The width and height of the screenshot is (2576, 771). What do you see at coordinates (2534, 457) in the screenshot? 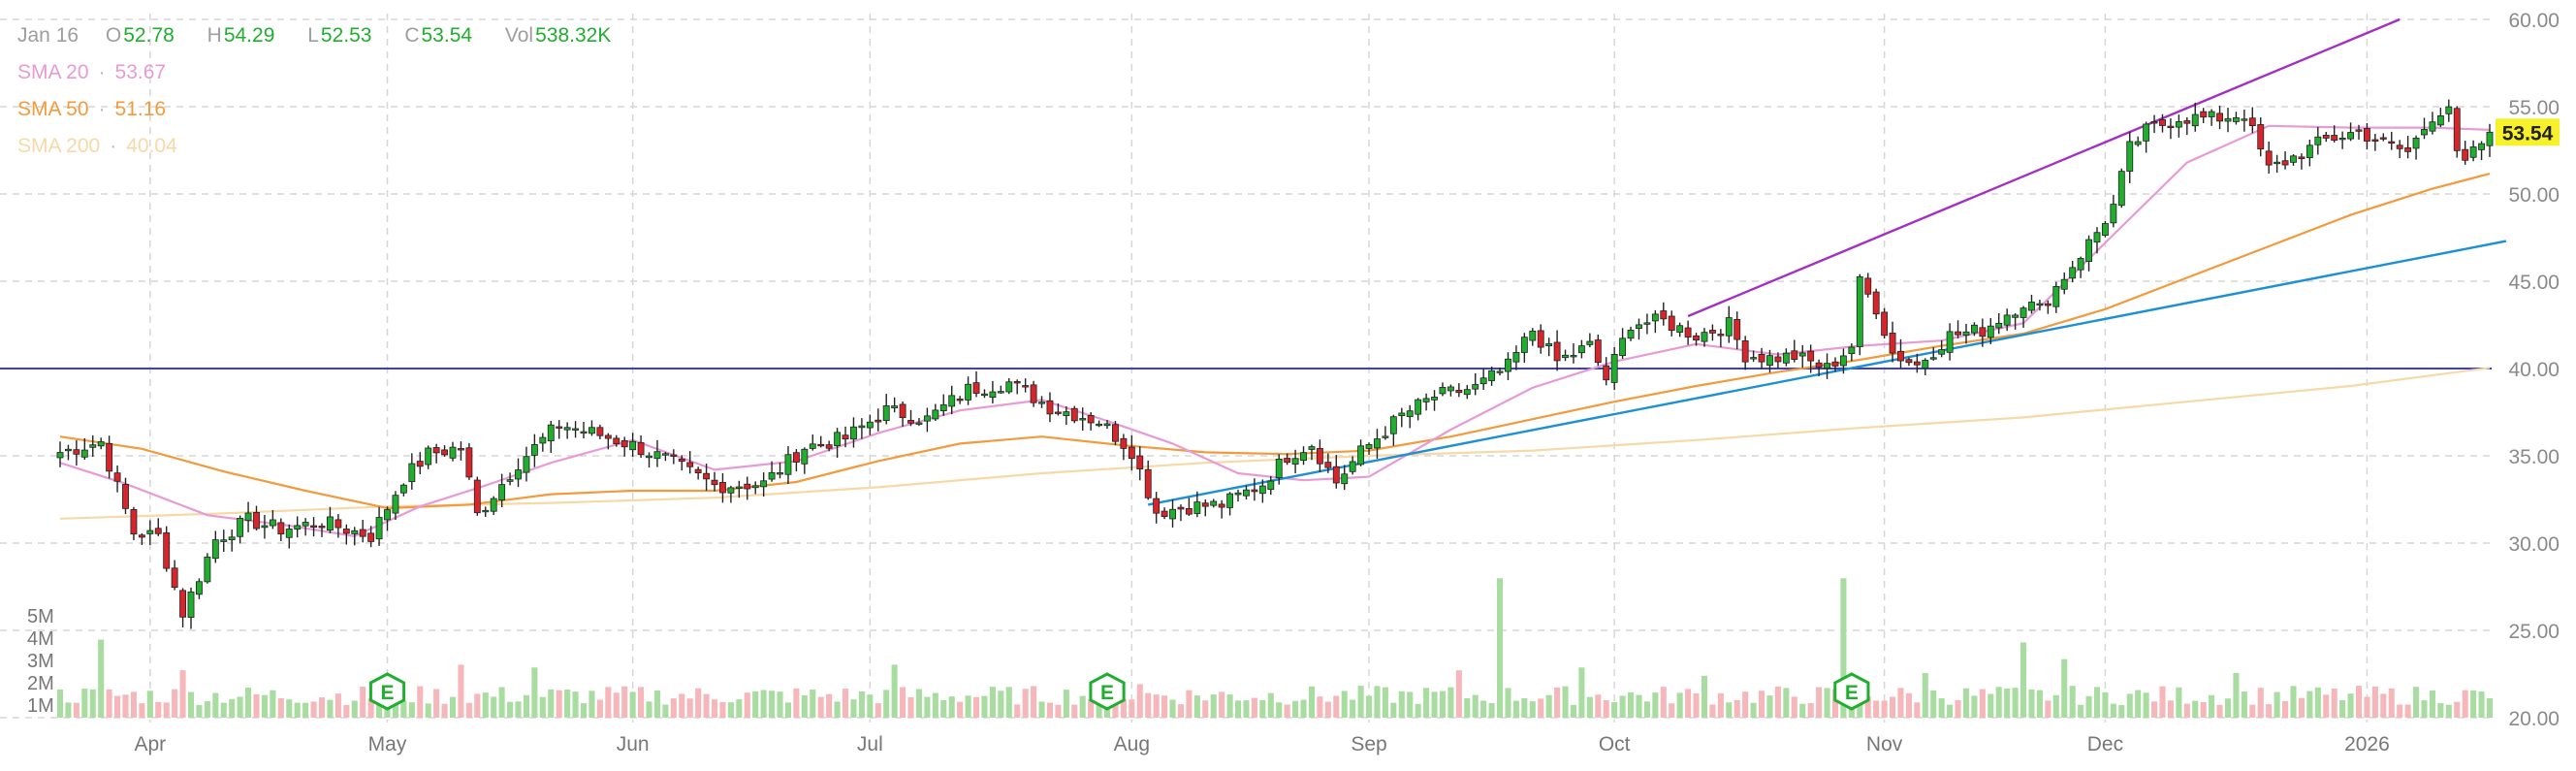
I see `price-tick-label: 35.00` at bounding box center [2534, 457].